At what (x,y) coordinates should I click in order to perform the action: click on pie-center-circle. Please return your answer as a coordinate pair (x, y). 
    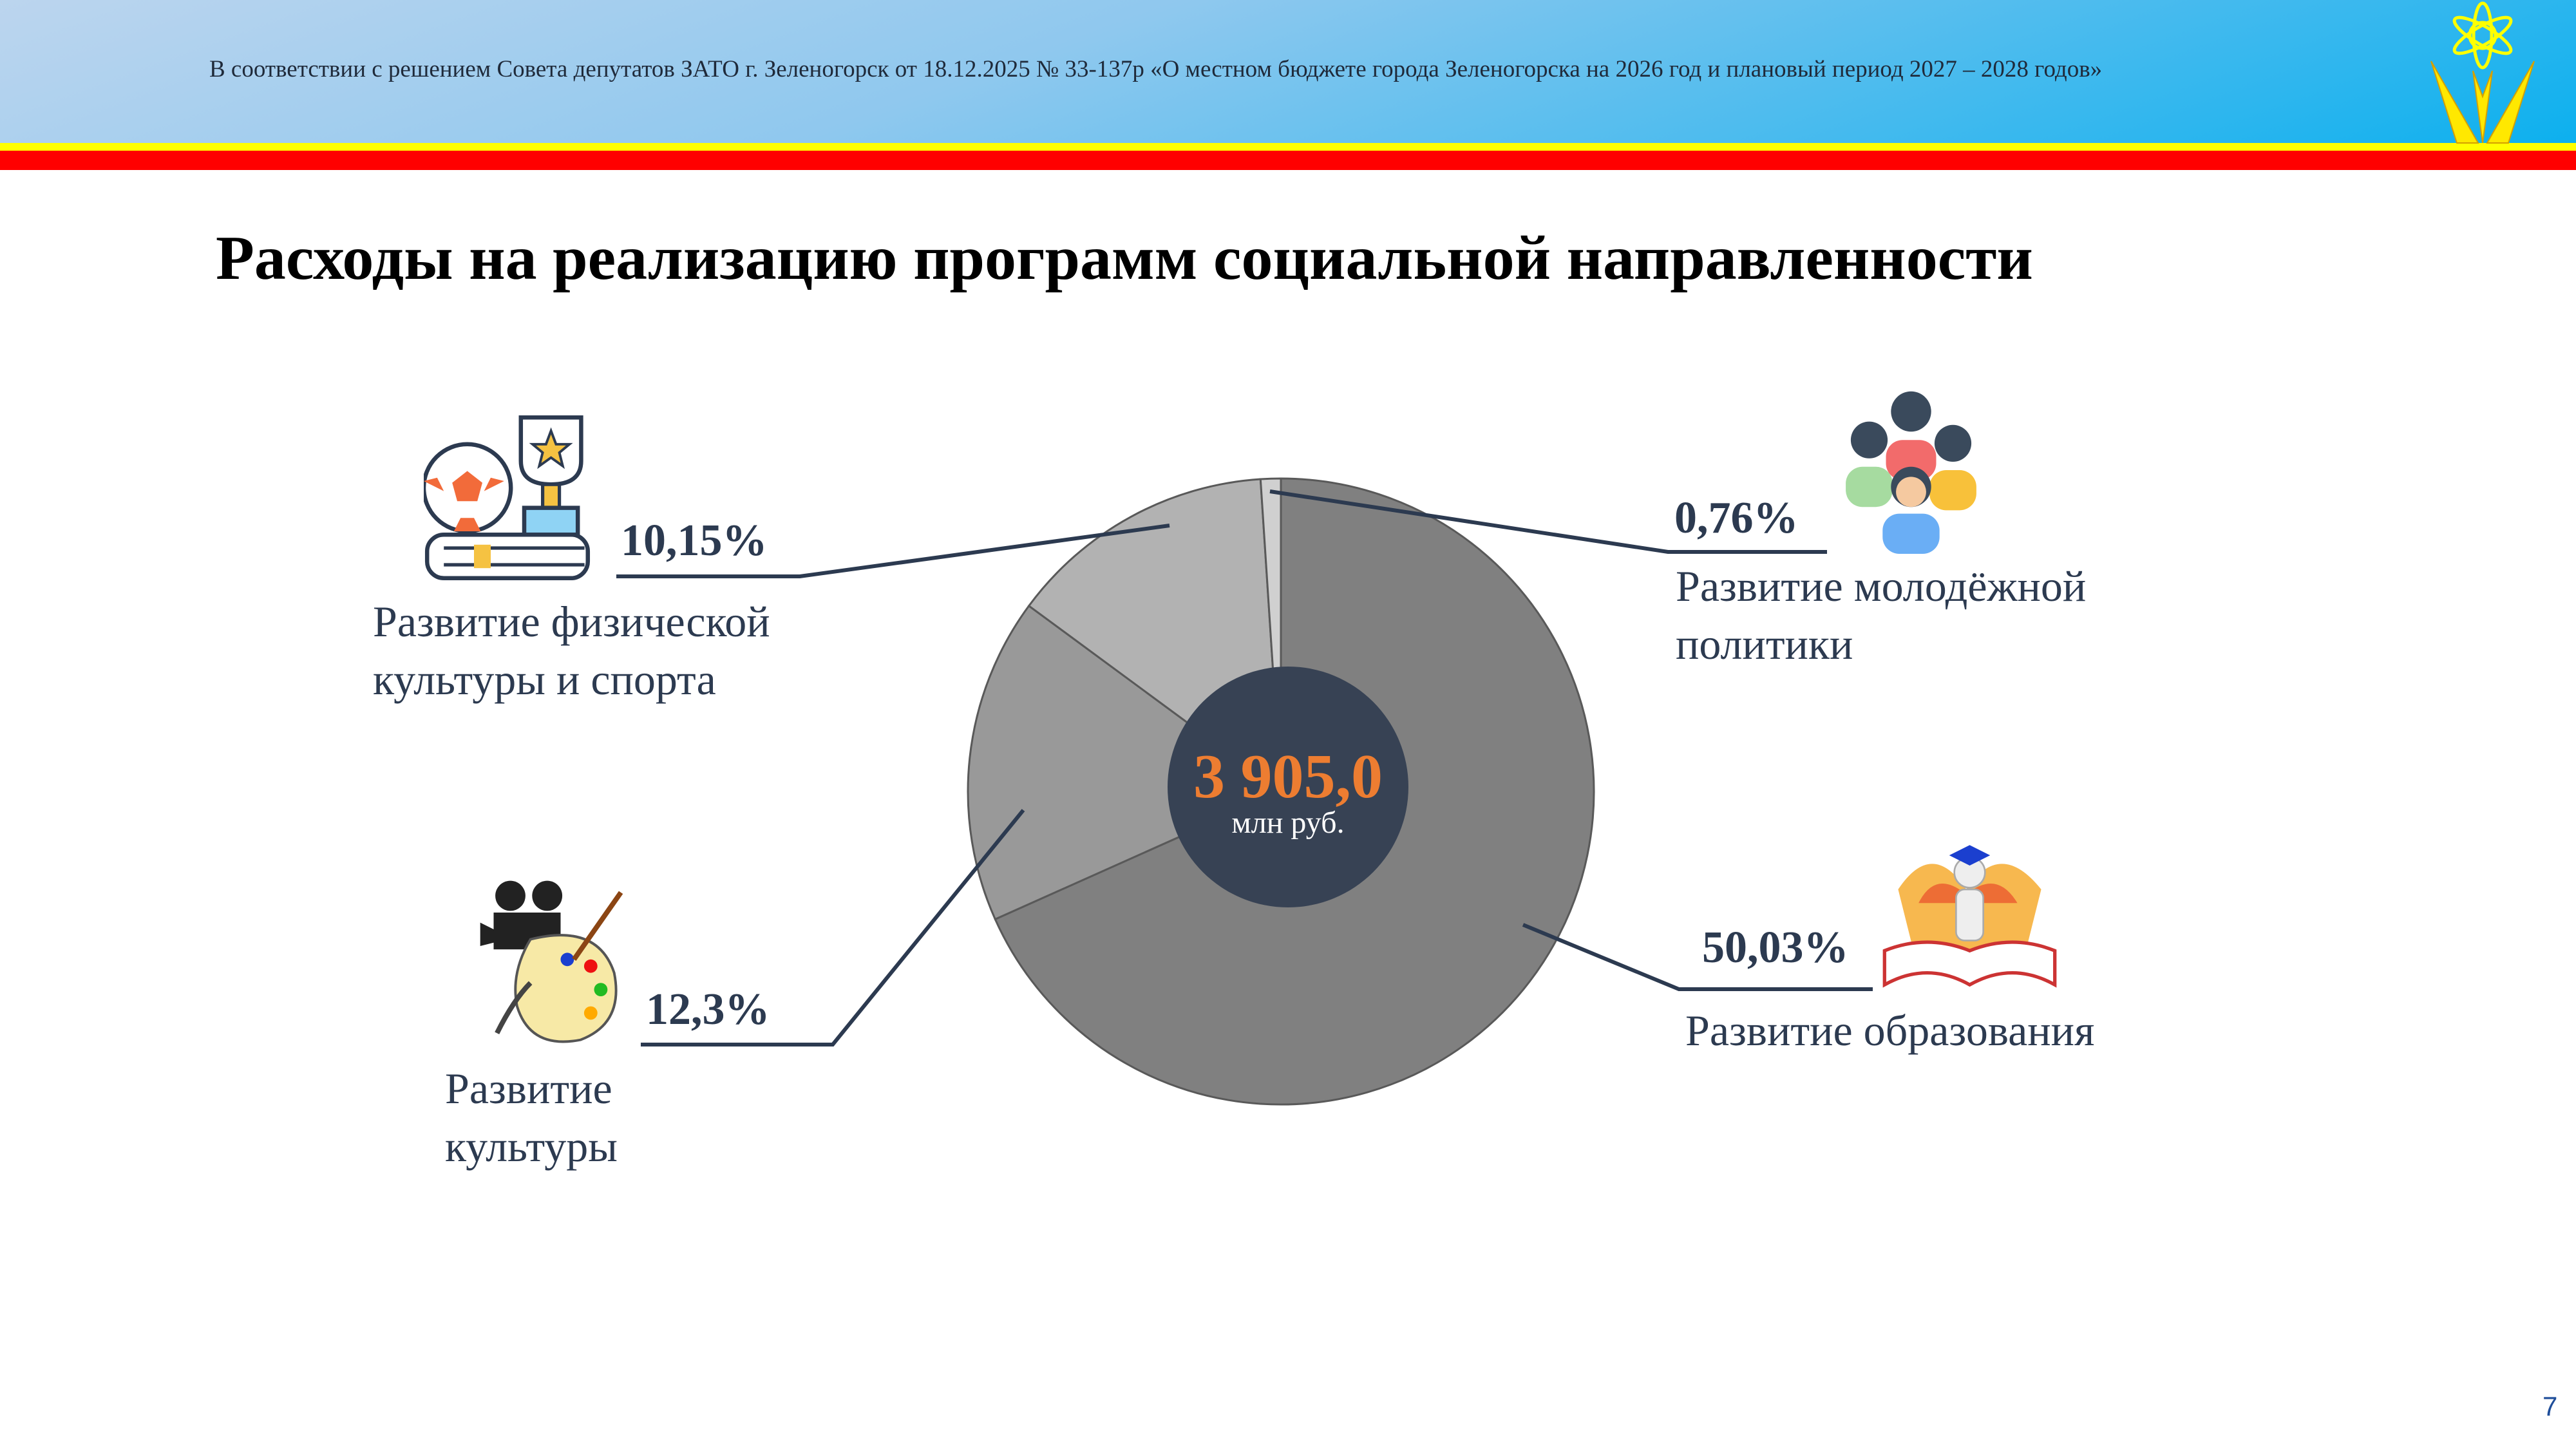
    Looking at the image, I should click on (1288, 787).